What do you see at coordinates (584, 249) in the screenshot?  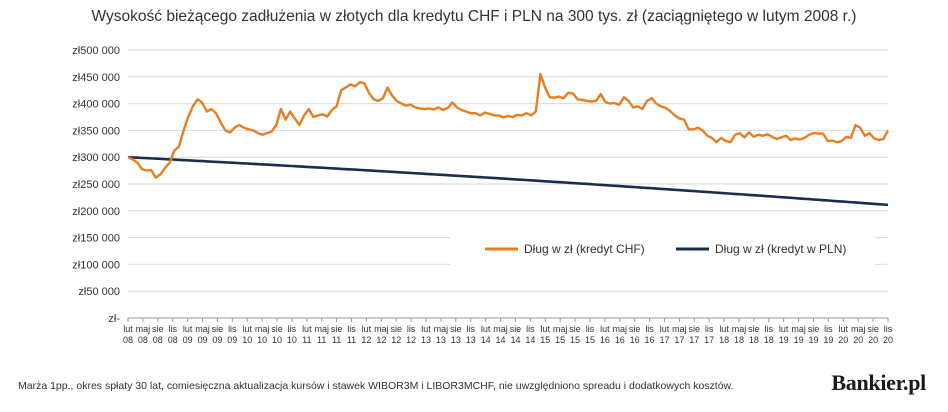 I see `legend-label-chf: Dług w zł (kredyt CHF)` at bounding box center [584, 249].